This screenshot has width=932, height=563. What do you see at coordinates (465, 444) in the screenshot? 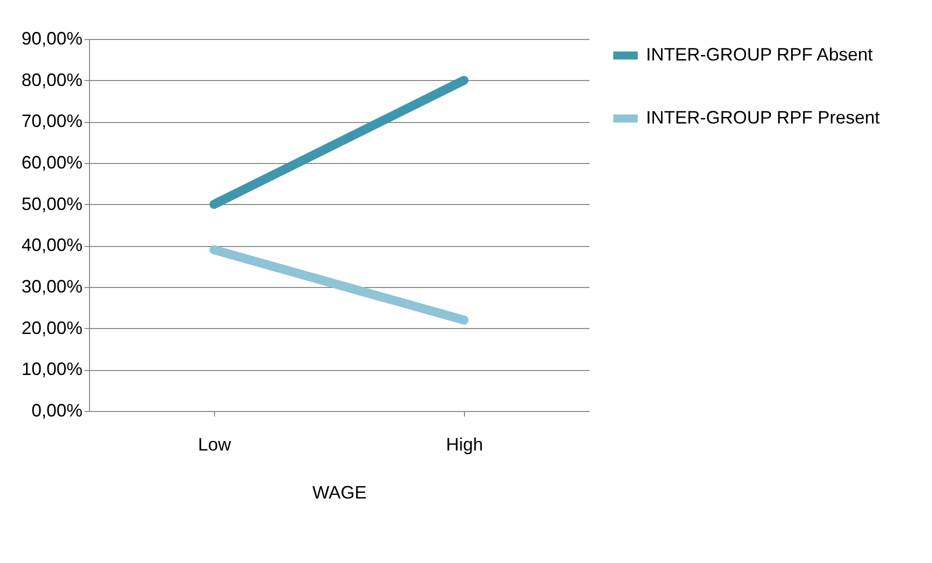
I see `x-tick-label: High` at bounding box center [465, 444].